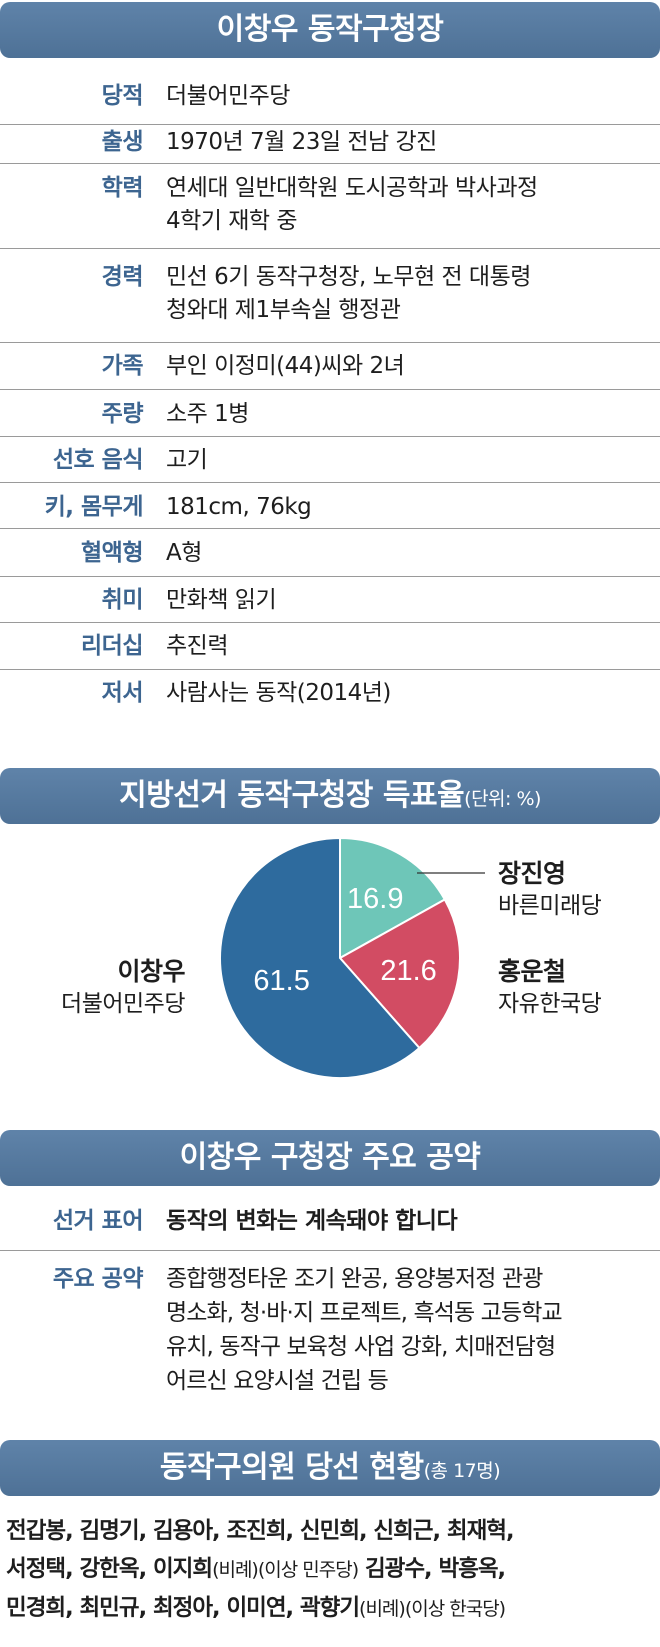 The width and height of the screenshot is (660, 1647). Describe the element at coordinates (122, 414) in the screenshot. I see `profile-label: 주량` at that location.